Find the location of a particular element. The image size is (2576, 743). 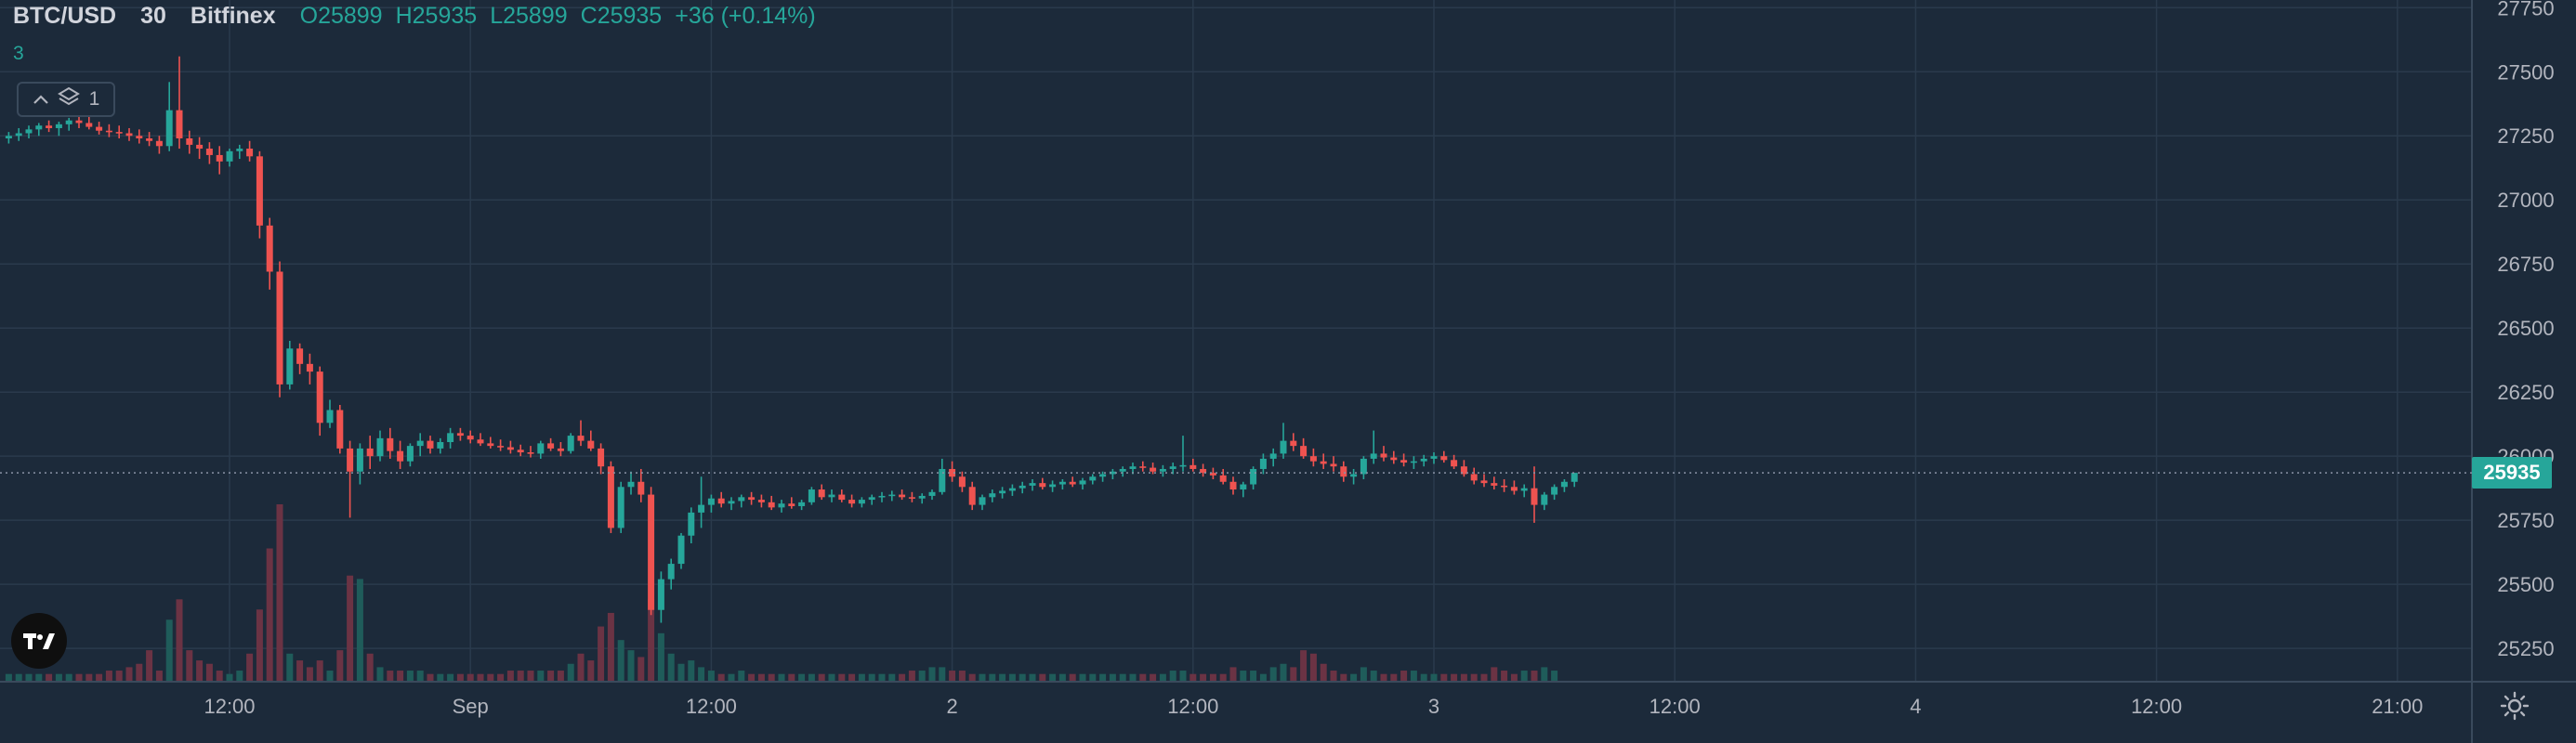

symbol-name: BTC/USD is located at coordinates (65, 16).